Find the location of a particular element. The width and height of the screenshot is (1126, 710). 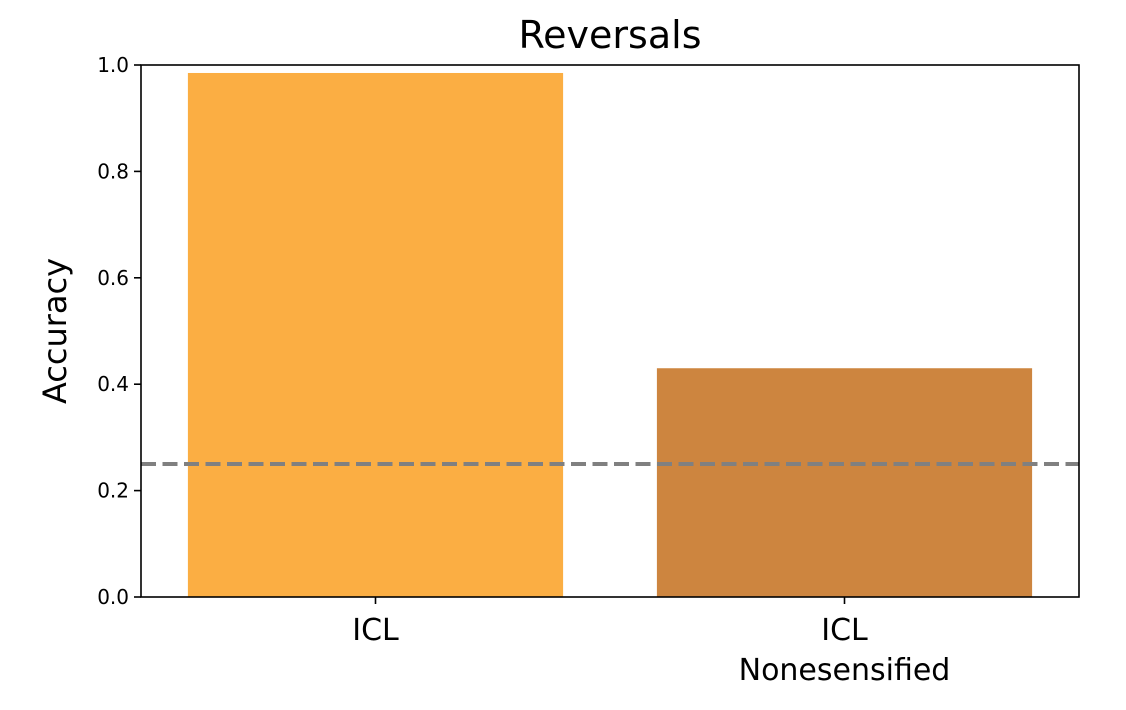

y-axis-ticks: 0.0 0.2 0.4 0.6 0.8 1.0 is located at coordinates (119, 331).